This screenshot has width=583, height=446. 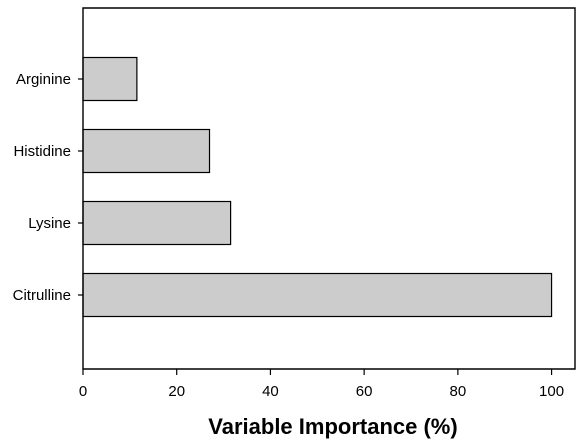 I want to click on x-tick-label-0: 0, so click(x=83, y=391).